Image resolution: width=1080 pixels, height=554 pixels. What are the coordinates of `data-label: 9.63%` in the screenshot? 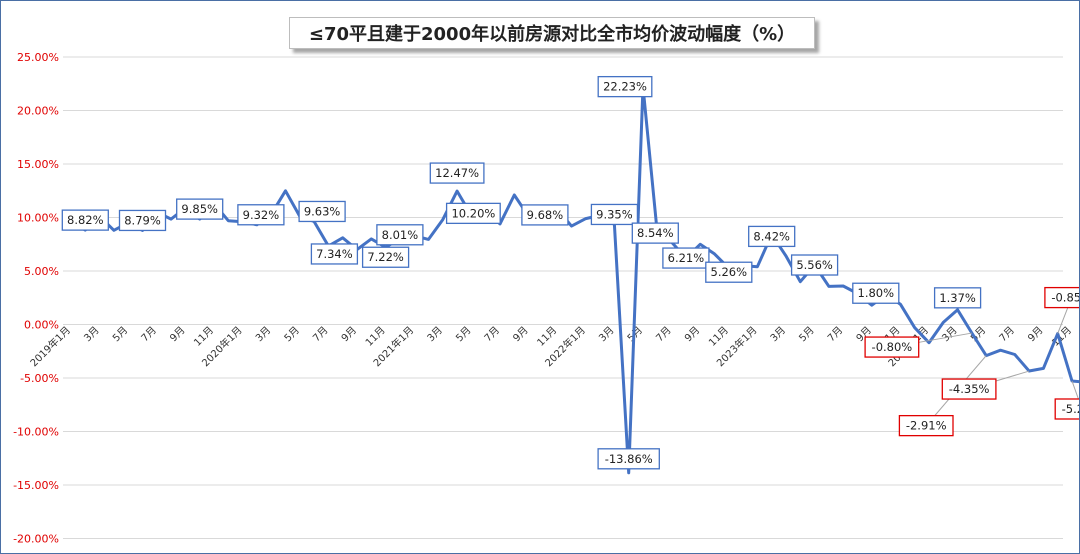 It's located at (322, 211).